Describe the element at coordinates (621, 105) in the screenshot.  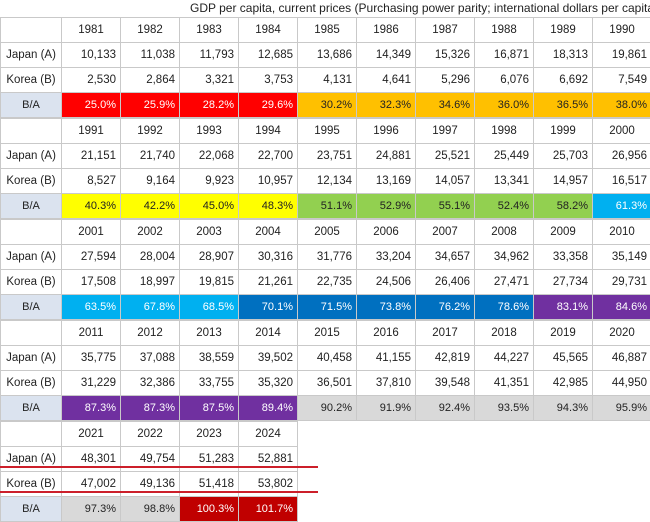
I see `ratio-cell: 38.0%` at that location.